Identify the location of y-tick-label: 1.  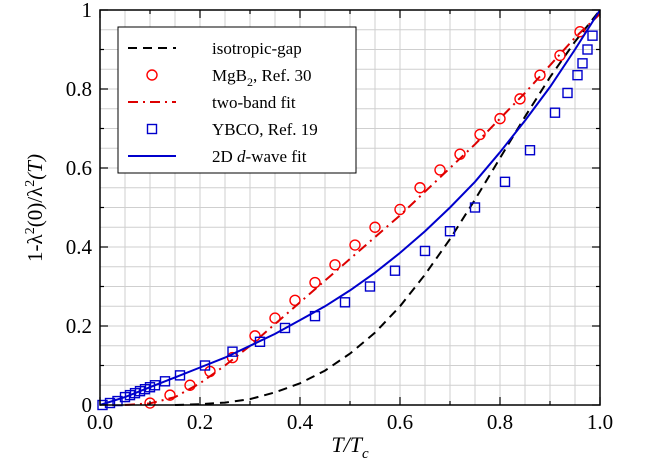
(87, 11).